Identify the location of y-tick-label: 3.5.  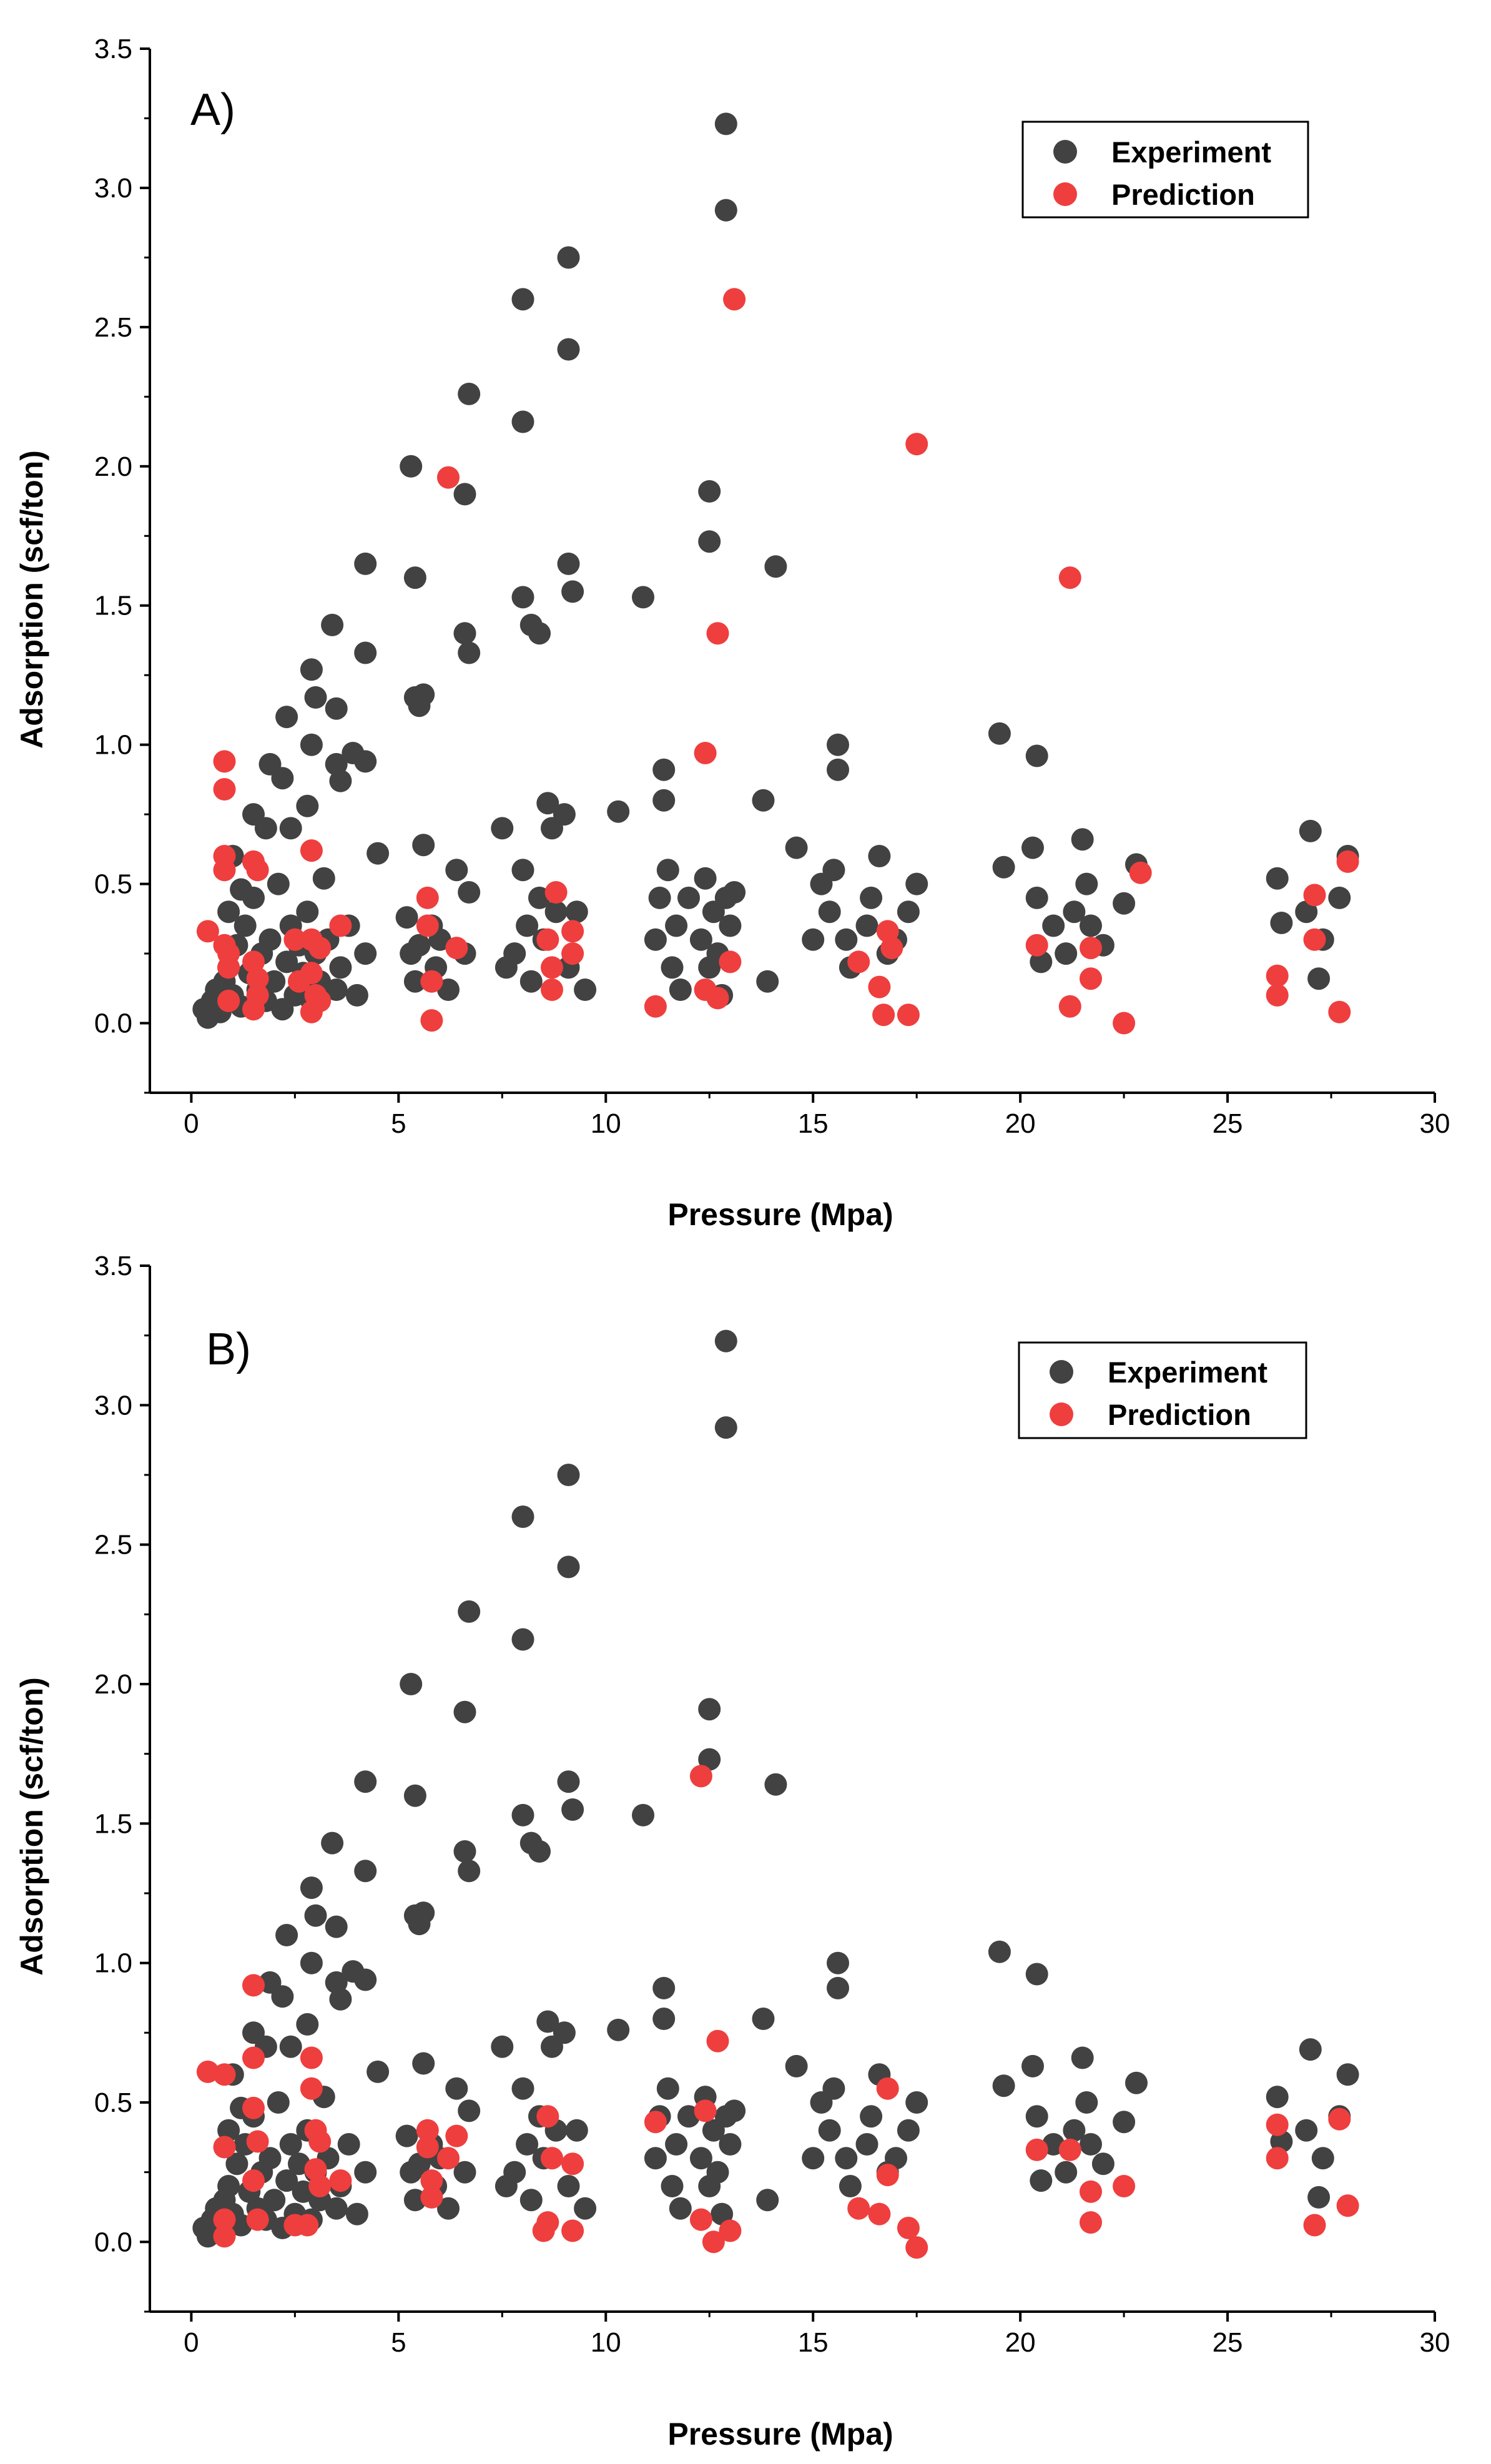
(113, 1266).